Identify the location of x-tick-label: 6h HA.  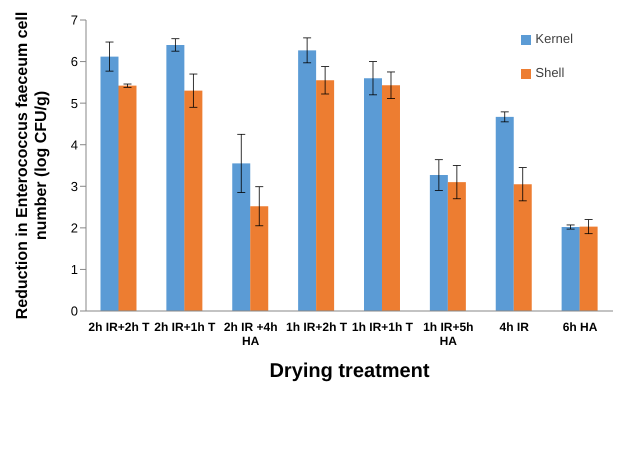
(580, 327).